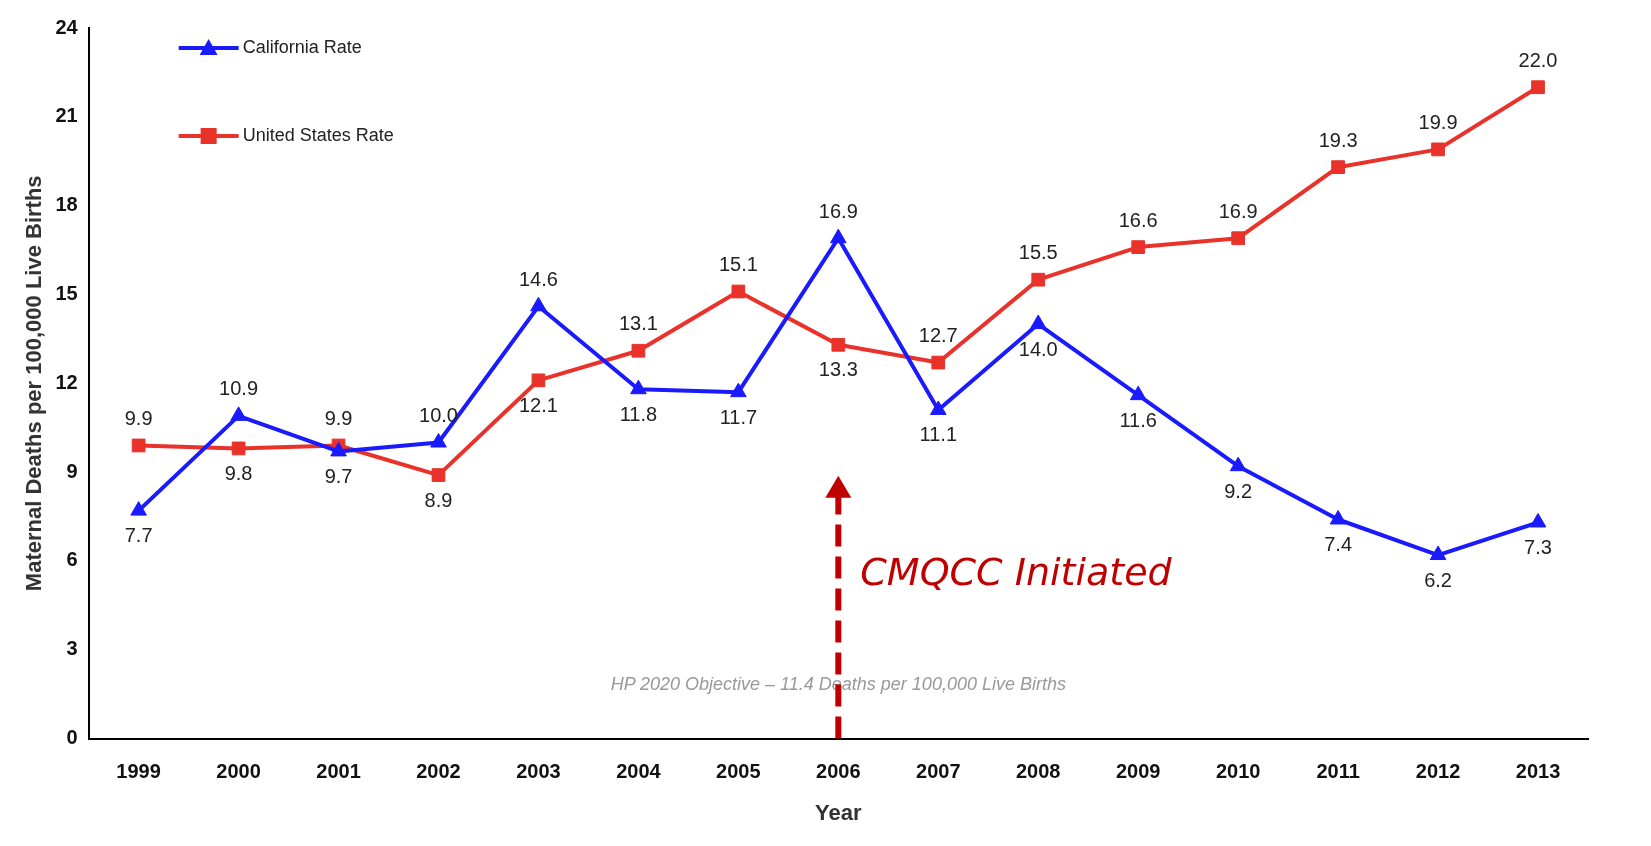 This screenshot has height=846, width=1651. I want to click on data-label: 22.0, so click(1538, 59).